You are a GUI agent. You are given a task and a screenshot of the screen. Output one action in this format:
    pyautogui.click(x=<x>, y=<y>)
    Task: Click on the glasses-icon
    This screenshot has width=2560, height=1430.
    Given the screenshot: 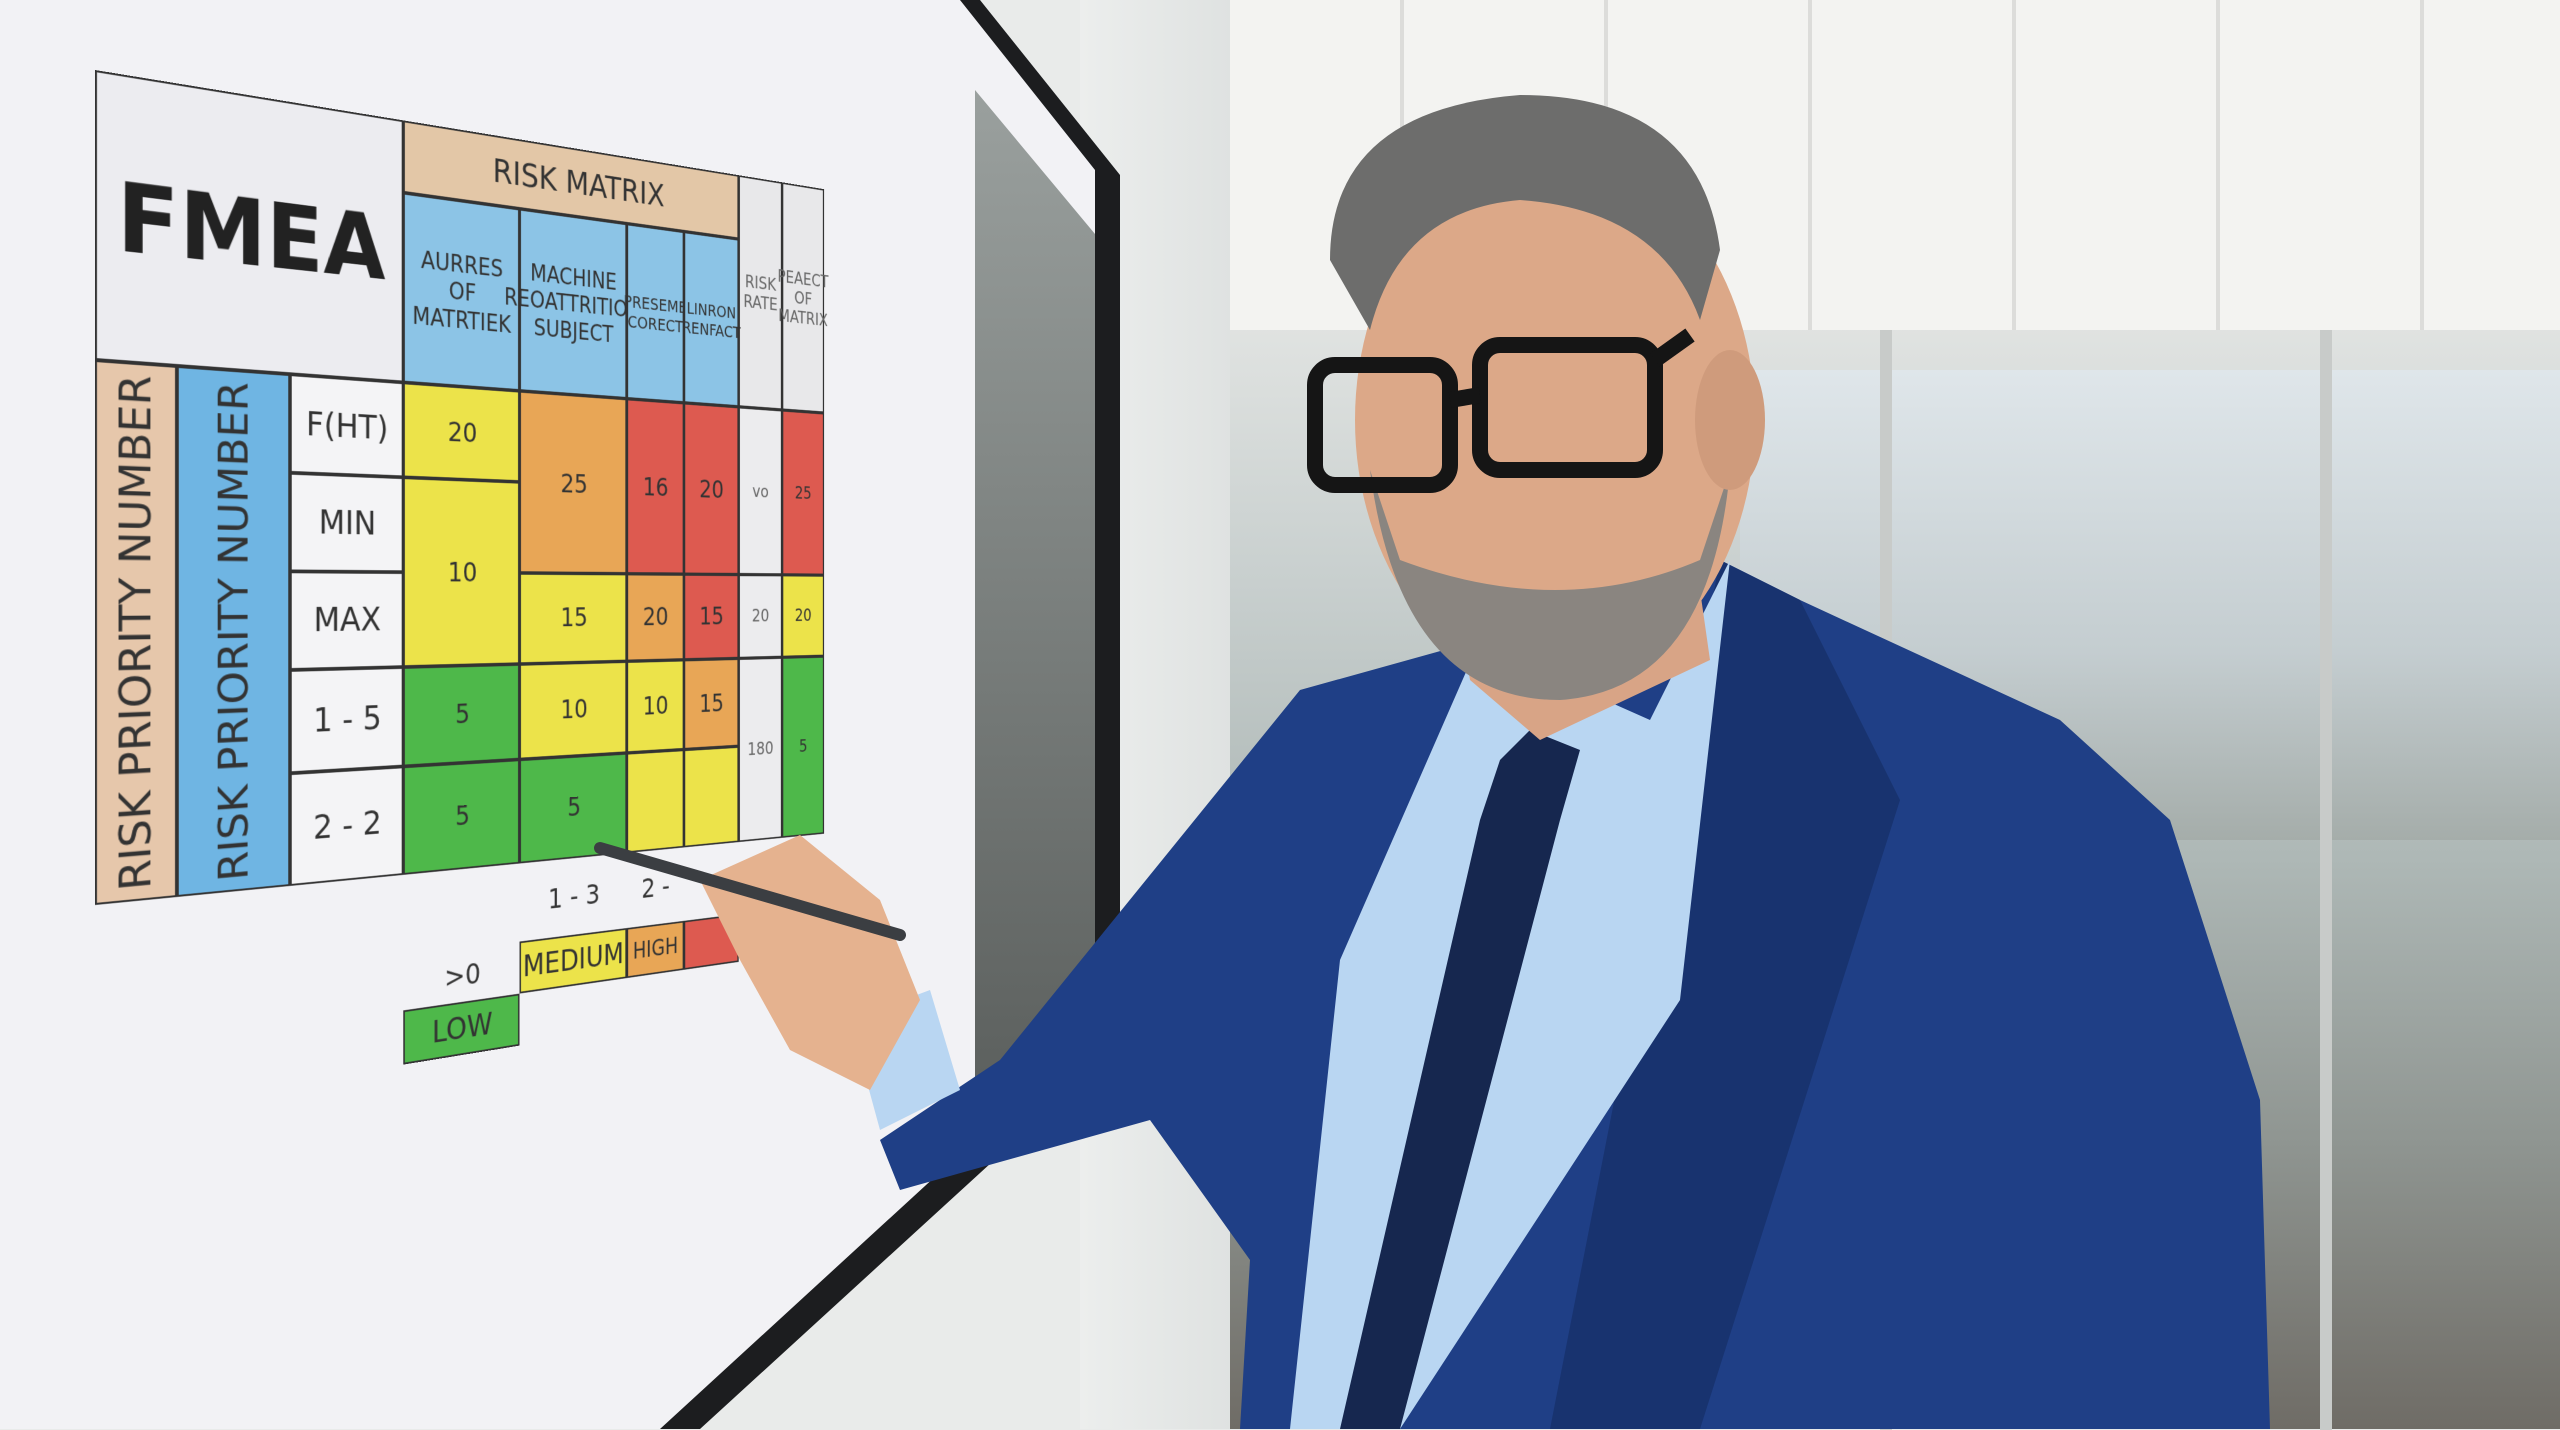 What is the action you would take?
    pyautogui.click(x=1501, y=410)
    